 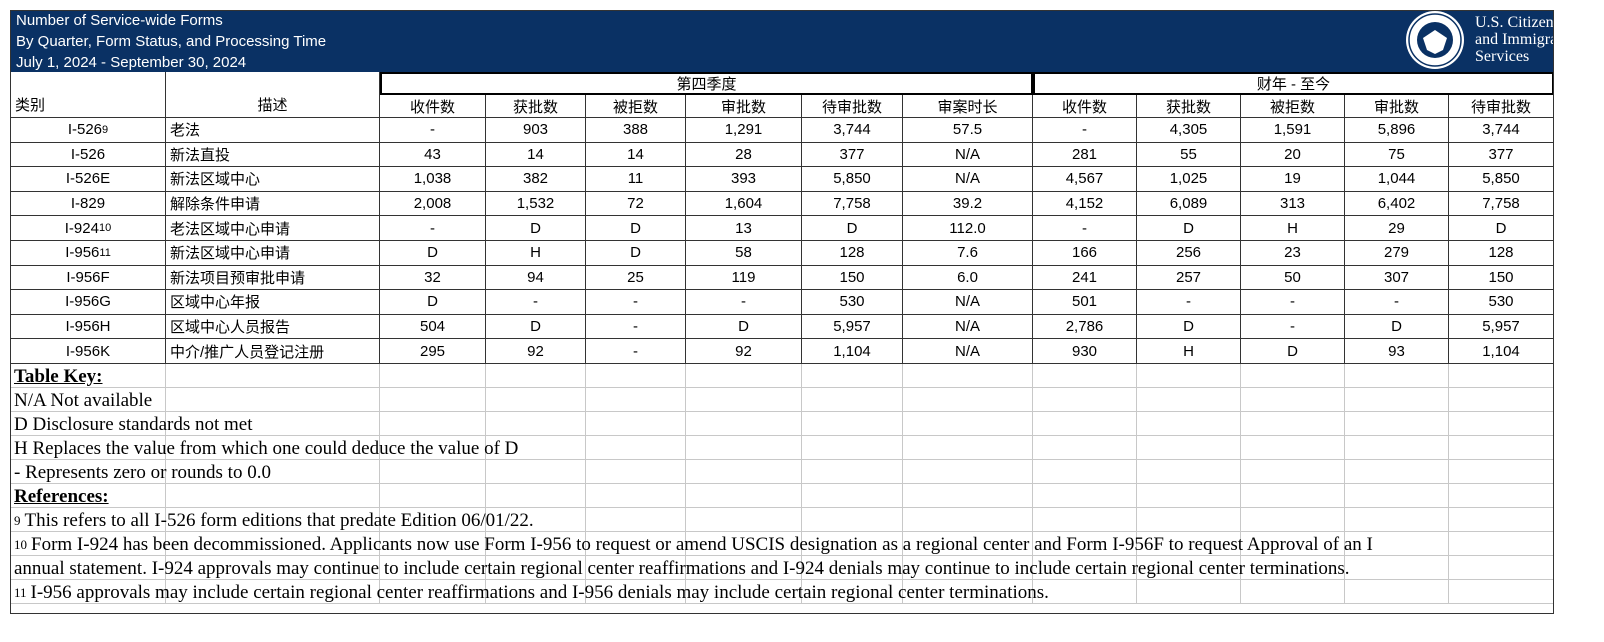 I want to click on column-header: 审批数, so click(x=1397, y=106).